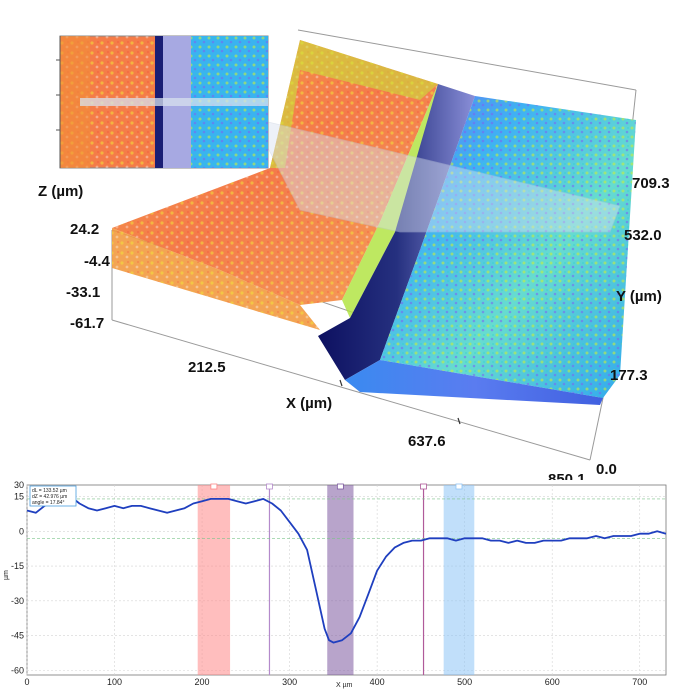 This screenshot has width=694, height=689. I want to click on y-axis-label: µm, so click(6, 575).